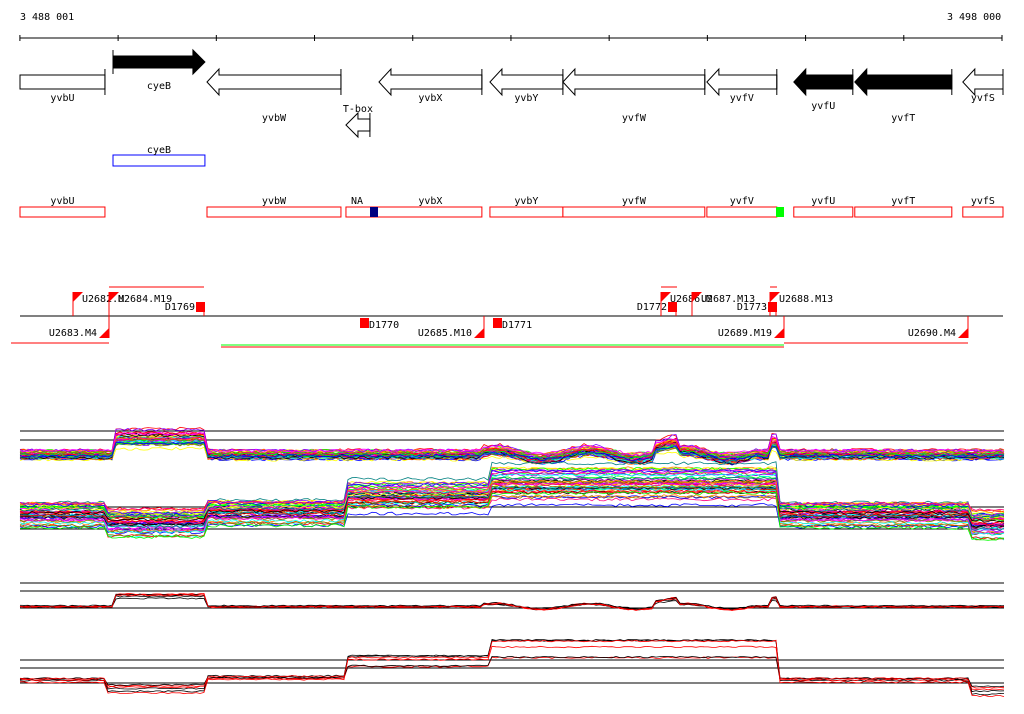 Image resolution: width=1024 pixels, height=714 pixels. I want to click on gene-arrow-T-box, so click(358, 125).